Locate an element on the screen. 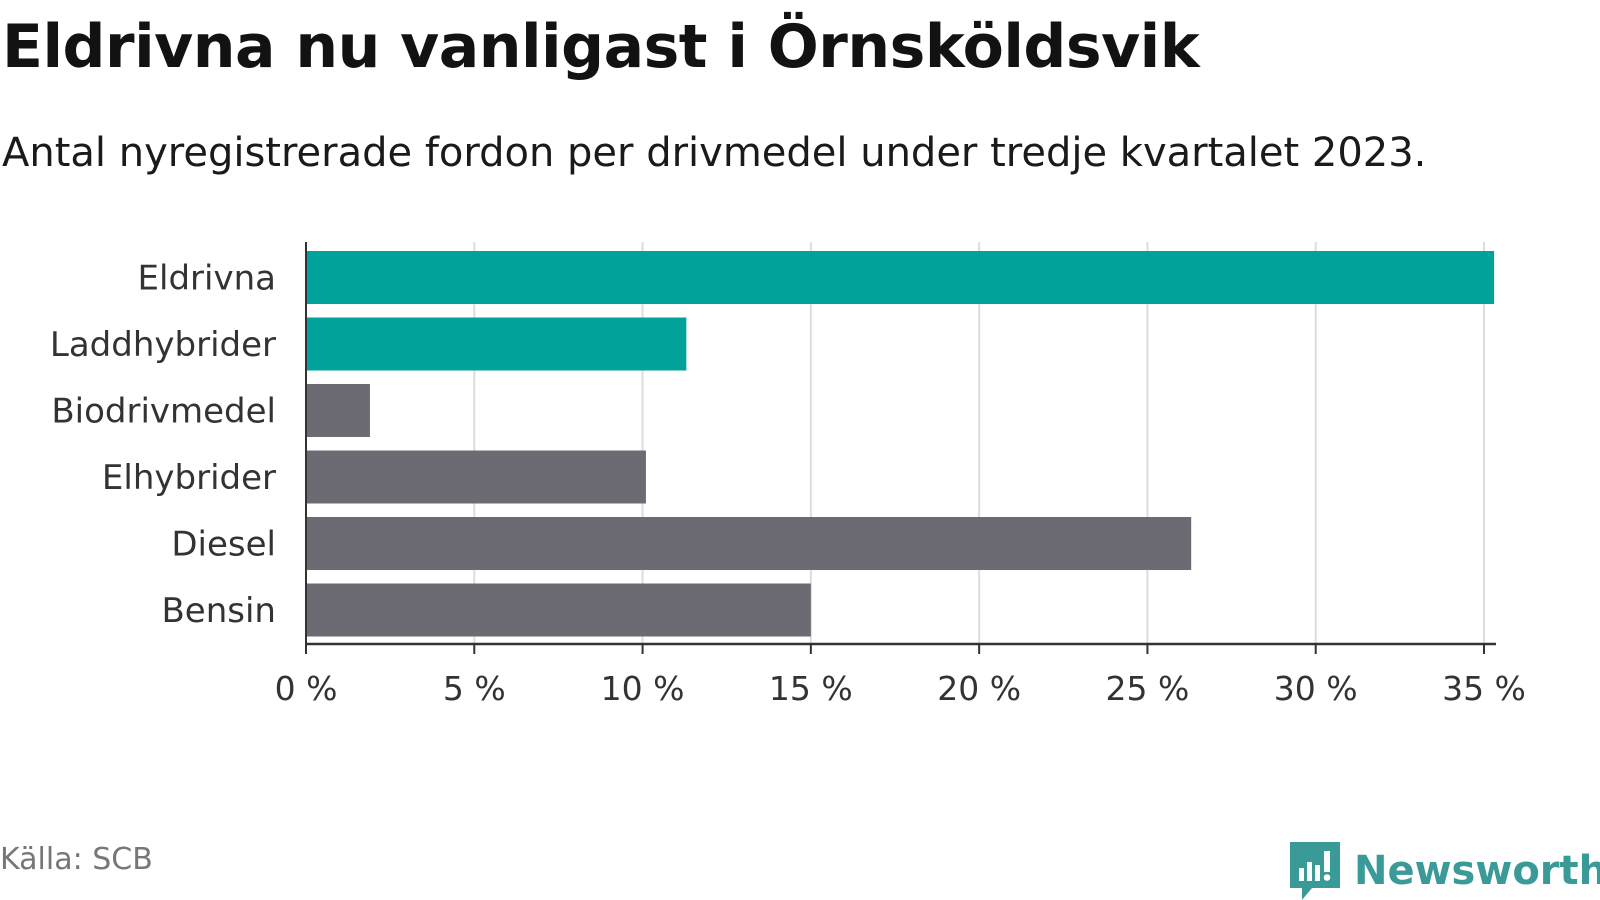 The width and height of the screenshot is (1600, 900). bar-chart-speech-bubble-icon is located at coordinates (1315, 871).